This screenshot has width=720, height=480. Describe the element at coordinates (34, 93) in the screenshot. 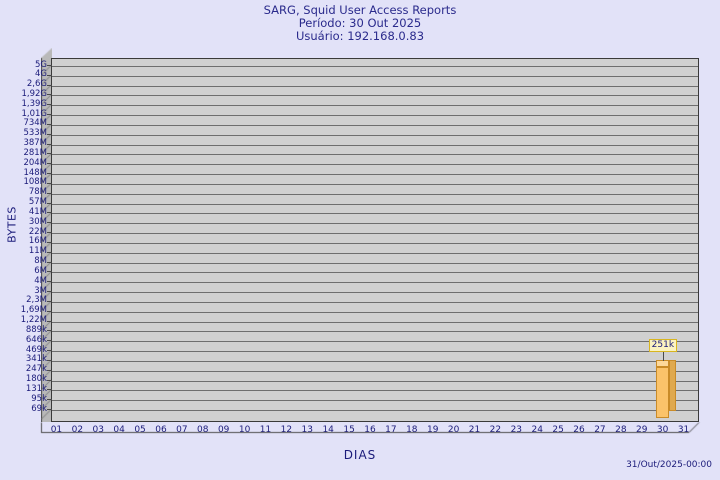

I see `y-axis-tick-label: 1,92G` at that location.